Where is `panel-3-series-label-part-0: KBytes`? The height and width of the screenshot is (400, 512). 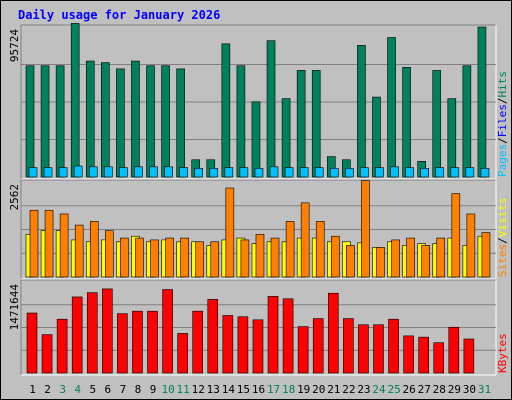
panel-3-series-label-part-0: KBytes is located at coordinates (502, 353).